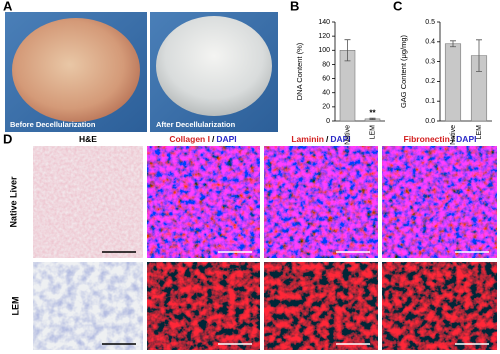  Describe the element at coordinates (372, 112) in the screenshot. I see `annotation: **` at that location.